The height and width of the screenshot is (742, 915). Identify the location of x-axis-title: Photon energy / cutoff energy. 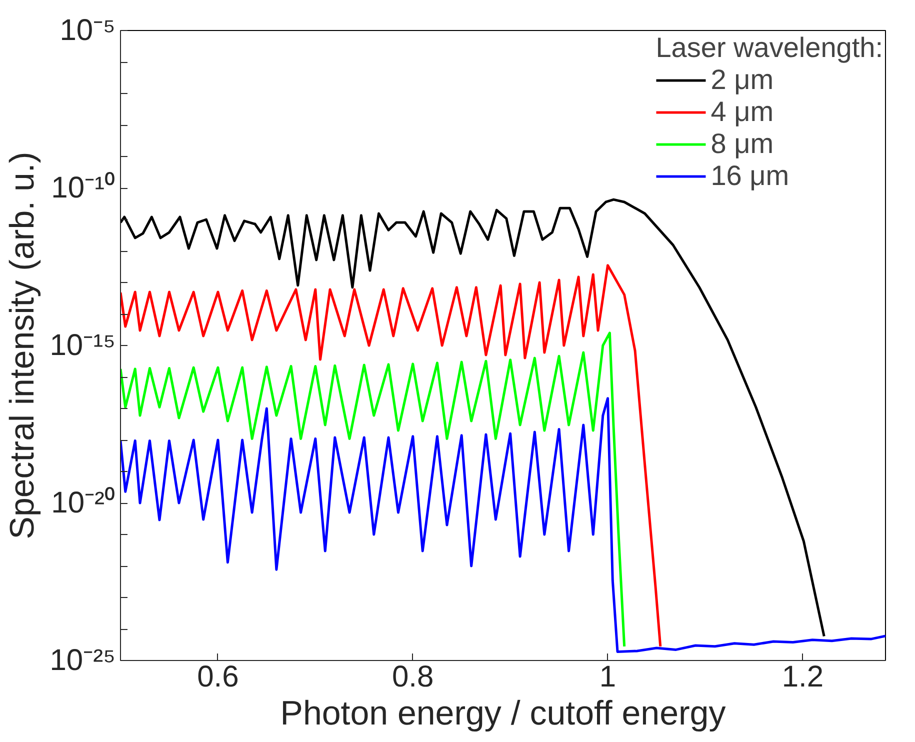
(503, 713).